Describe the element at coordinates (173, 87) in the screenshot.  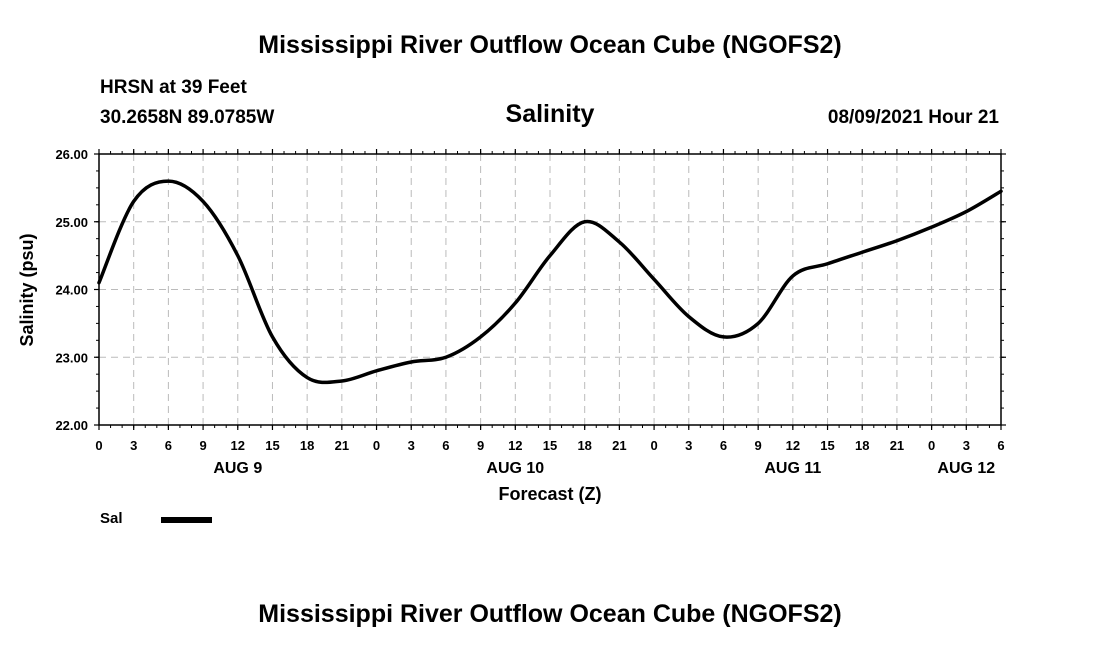
I see `station-label: HRSN at 39 Feet` at that location.